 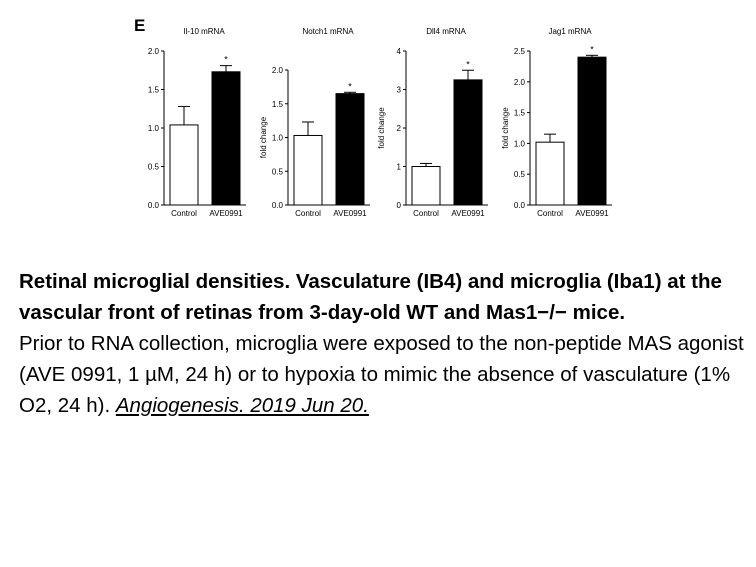 What do you see at coordinates (328, 31) in the screenshot?
I see `chart-title: Notch1 mRNA` at bounding box center [328, 31].